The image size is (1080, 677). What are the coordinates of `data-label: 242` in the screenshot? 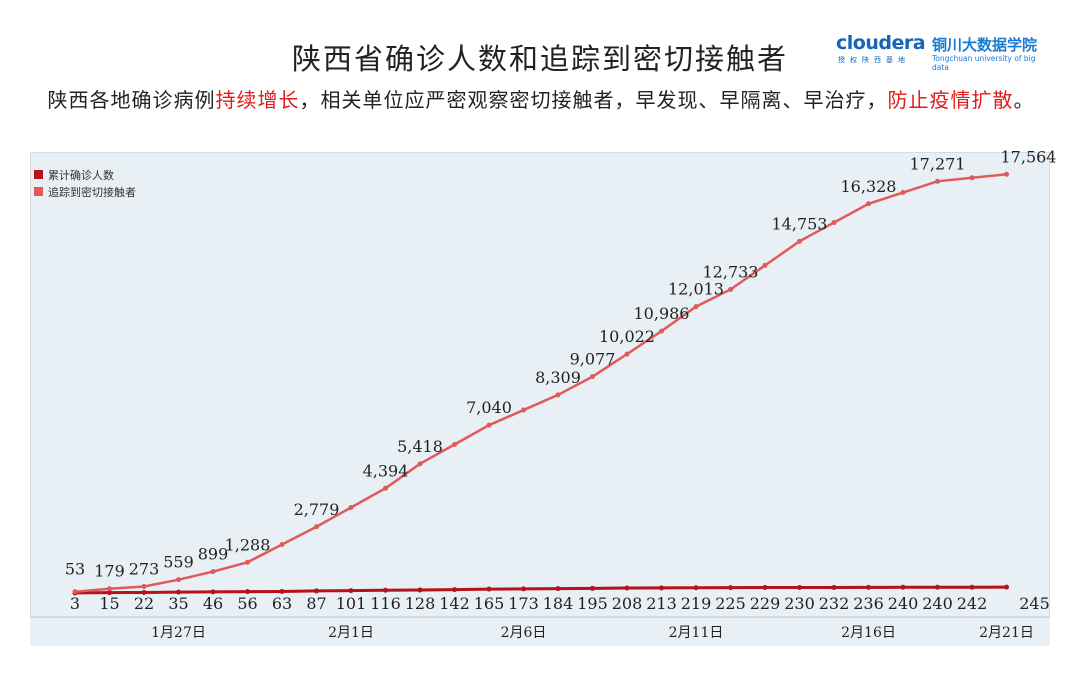 It's located at (972, 603).